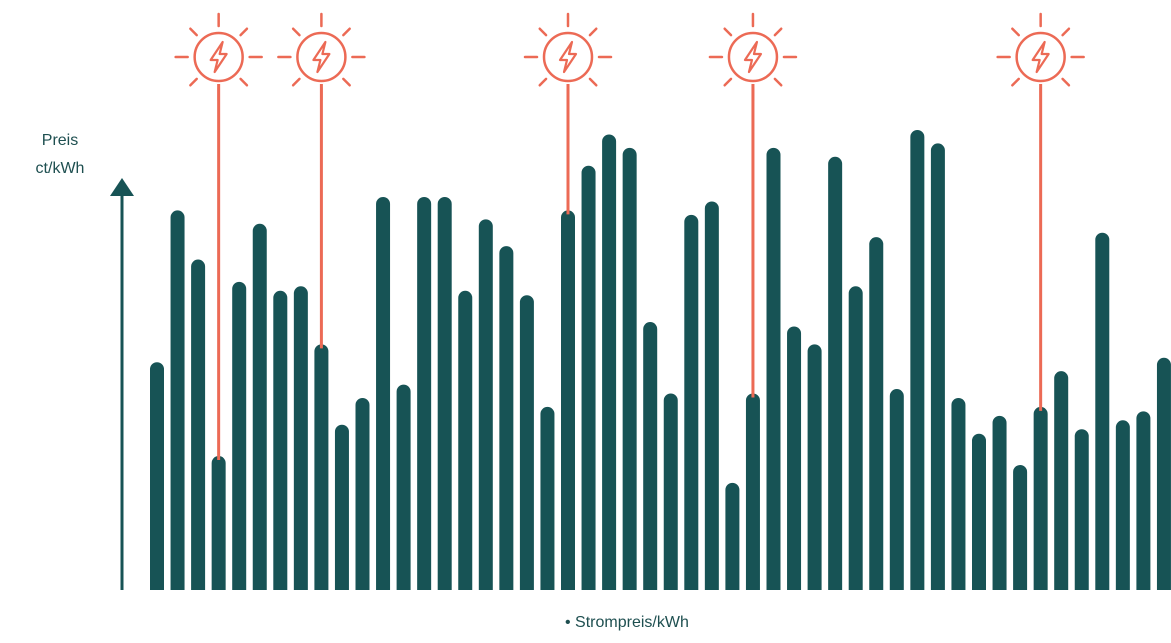  What do you see at coordinates (60, 140) in the screenshot?
I see `y-axis-label-line-1: Preis` at bounding box center [60, 140].